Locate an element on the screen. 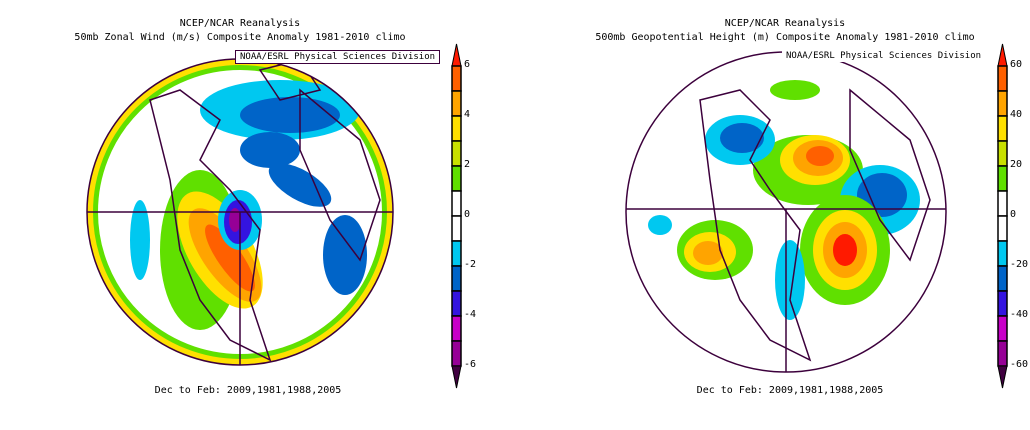  colorbar-tick-label: 40 is located at coordinates (1016, 114).